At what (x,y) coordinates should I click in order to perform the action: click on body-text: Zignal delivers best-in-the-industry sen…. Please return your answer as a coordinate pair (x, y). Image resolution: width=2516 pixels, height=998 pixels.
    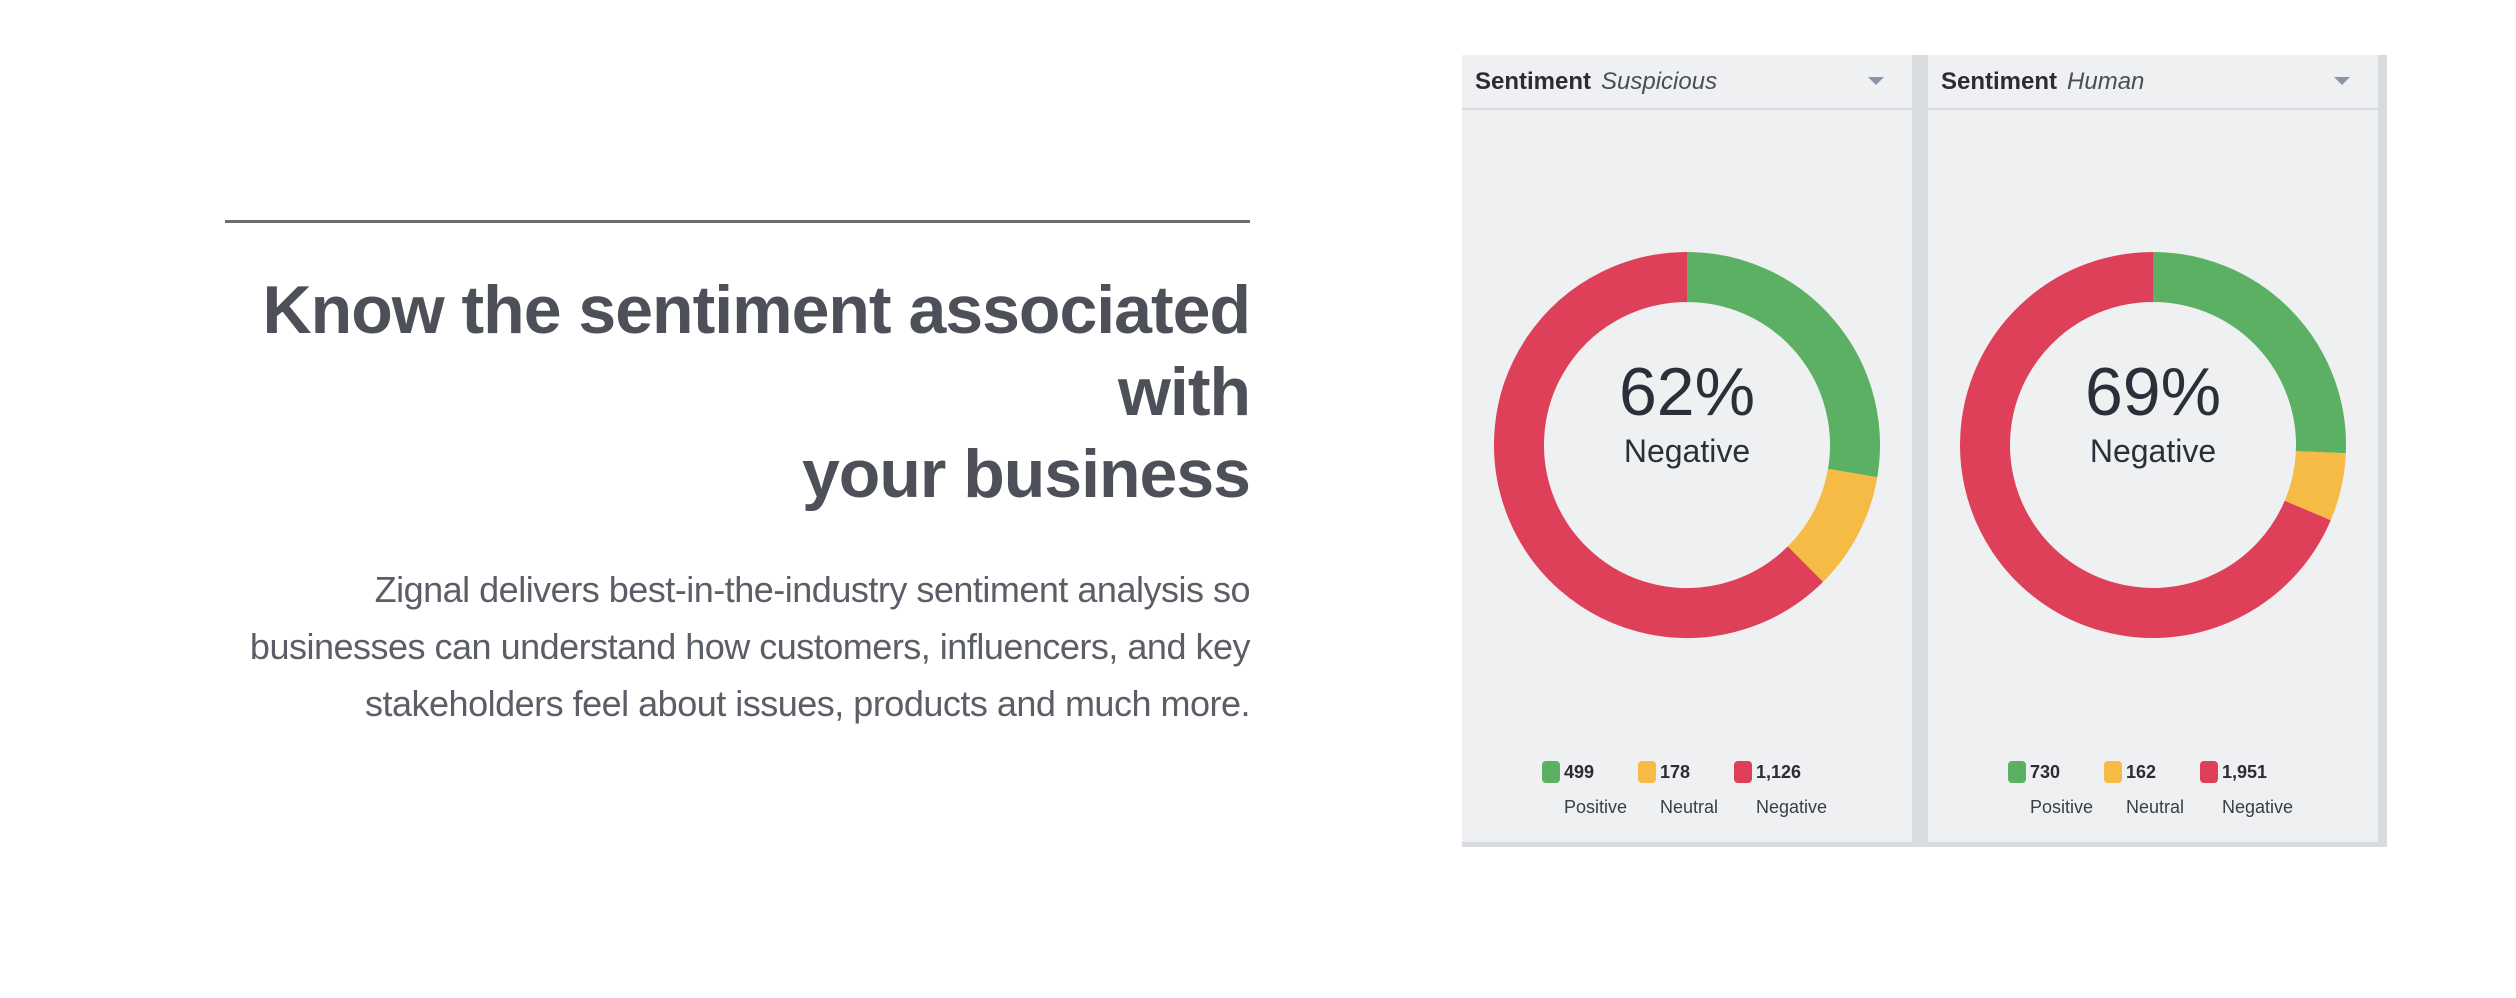
    Looking at the image, I should click on (738, 646).